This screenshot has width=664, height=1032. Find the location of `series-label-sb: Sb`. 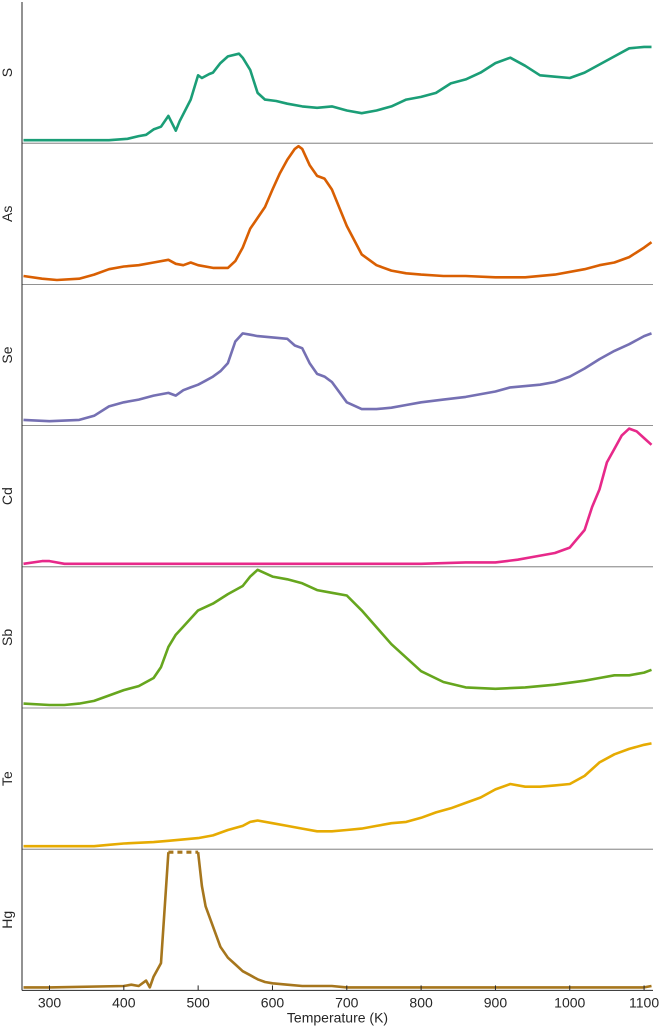

series-label-sb: Sb is located at coordinates (7, 637).